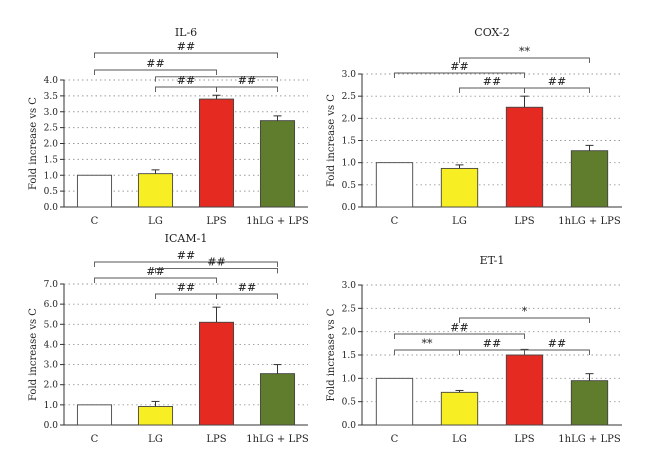 This screenshot has height=463, width=660. Describe the element at coordinates (51, 325) in the screenshot. I see `y-tick-label: 5.0` at that location.